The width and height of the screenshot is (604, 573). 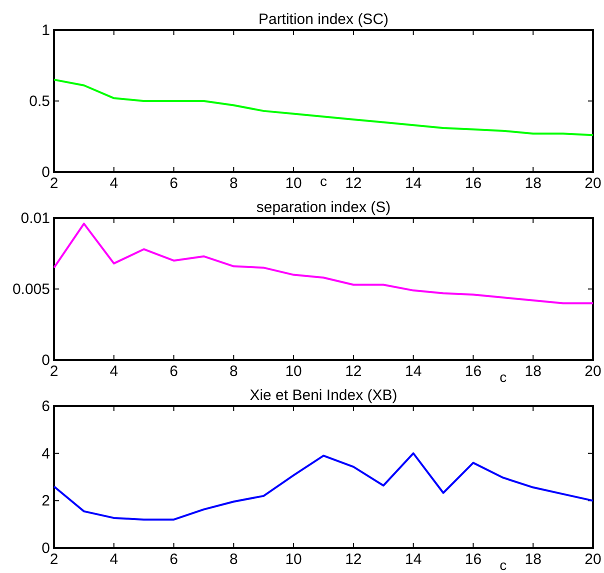 I want to click on y-tick-label: 0.005, so click(x=31, y=289).